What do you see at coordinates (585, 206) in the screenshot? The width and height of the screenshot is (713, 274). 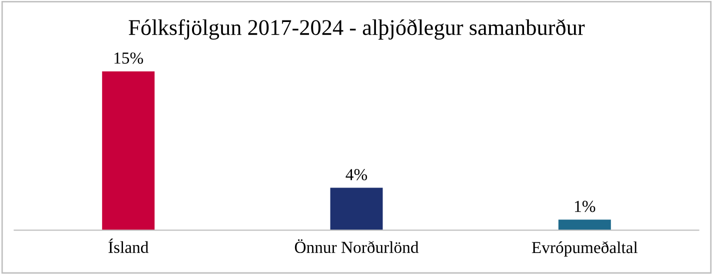 I see `data-label: 1%` at bounding box center [585, 206].